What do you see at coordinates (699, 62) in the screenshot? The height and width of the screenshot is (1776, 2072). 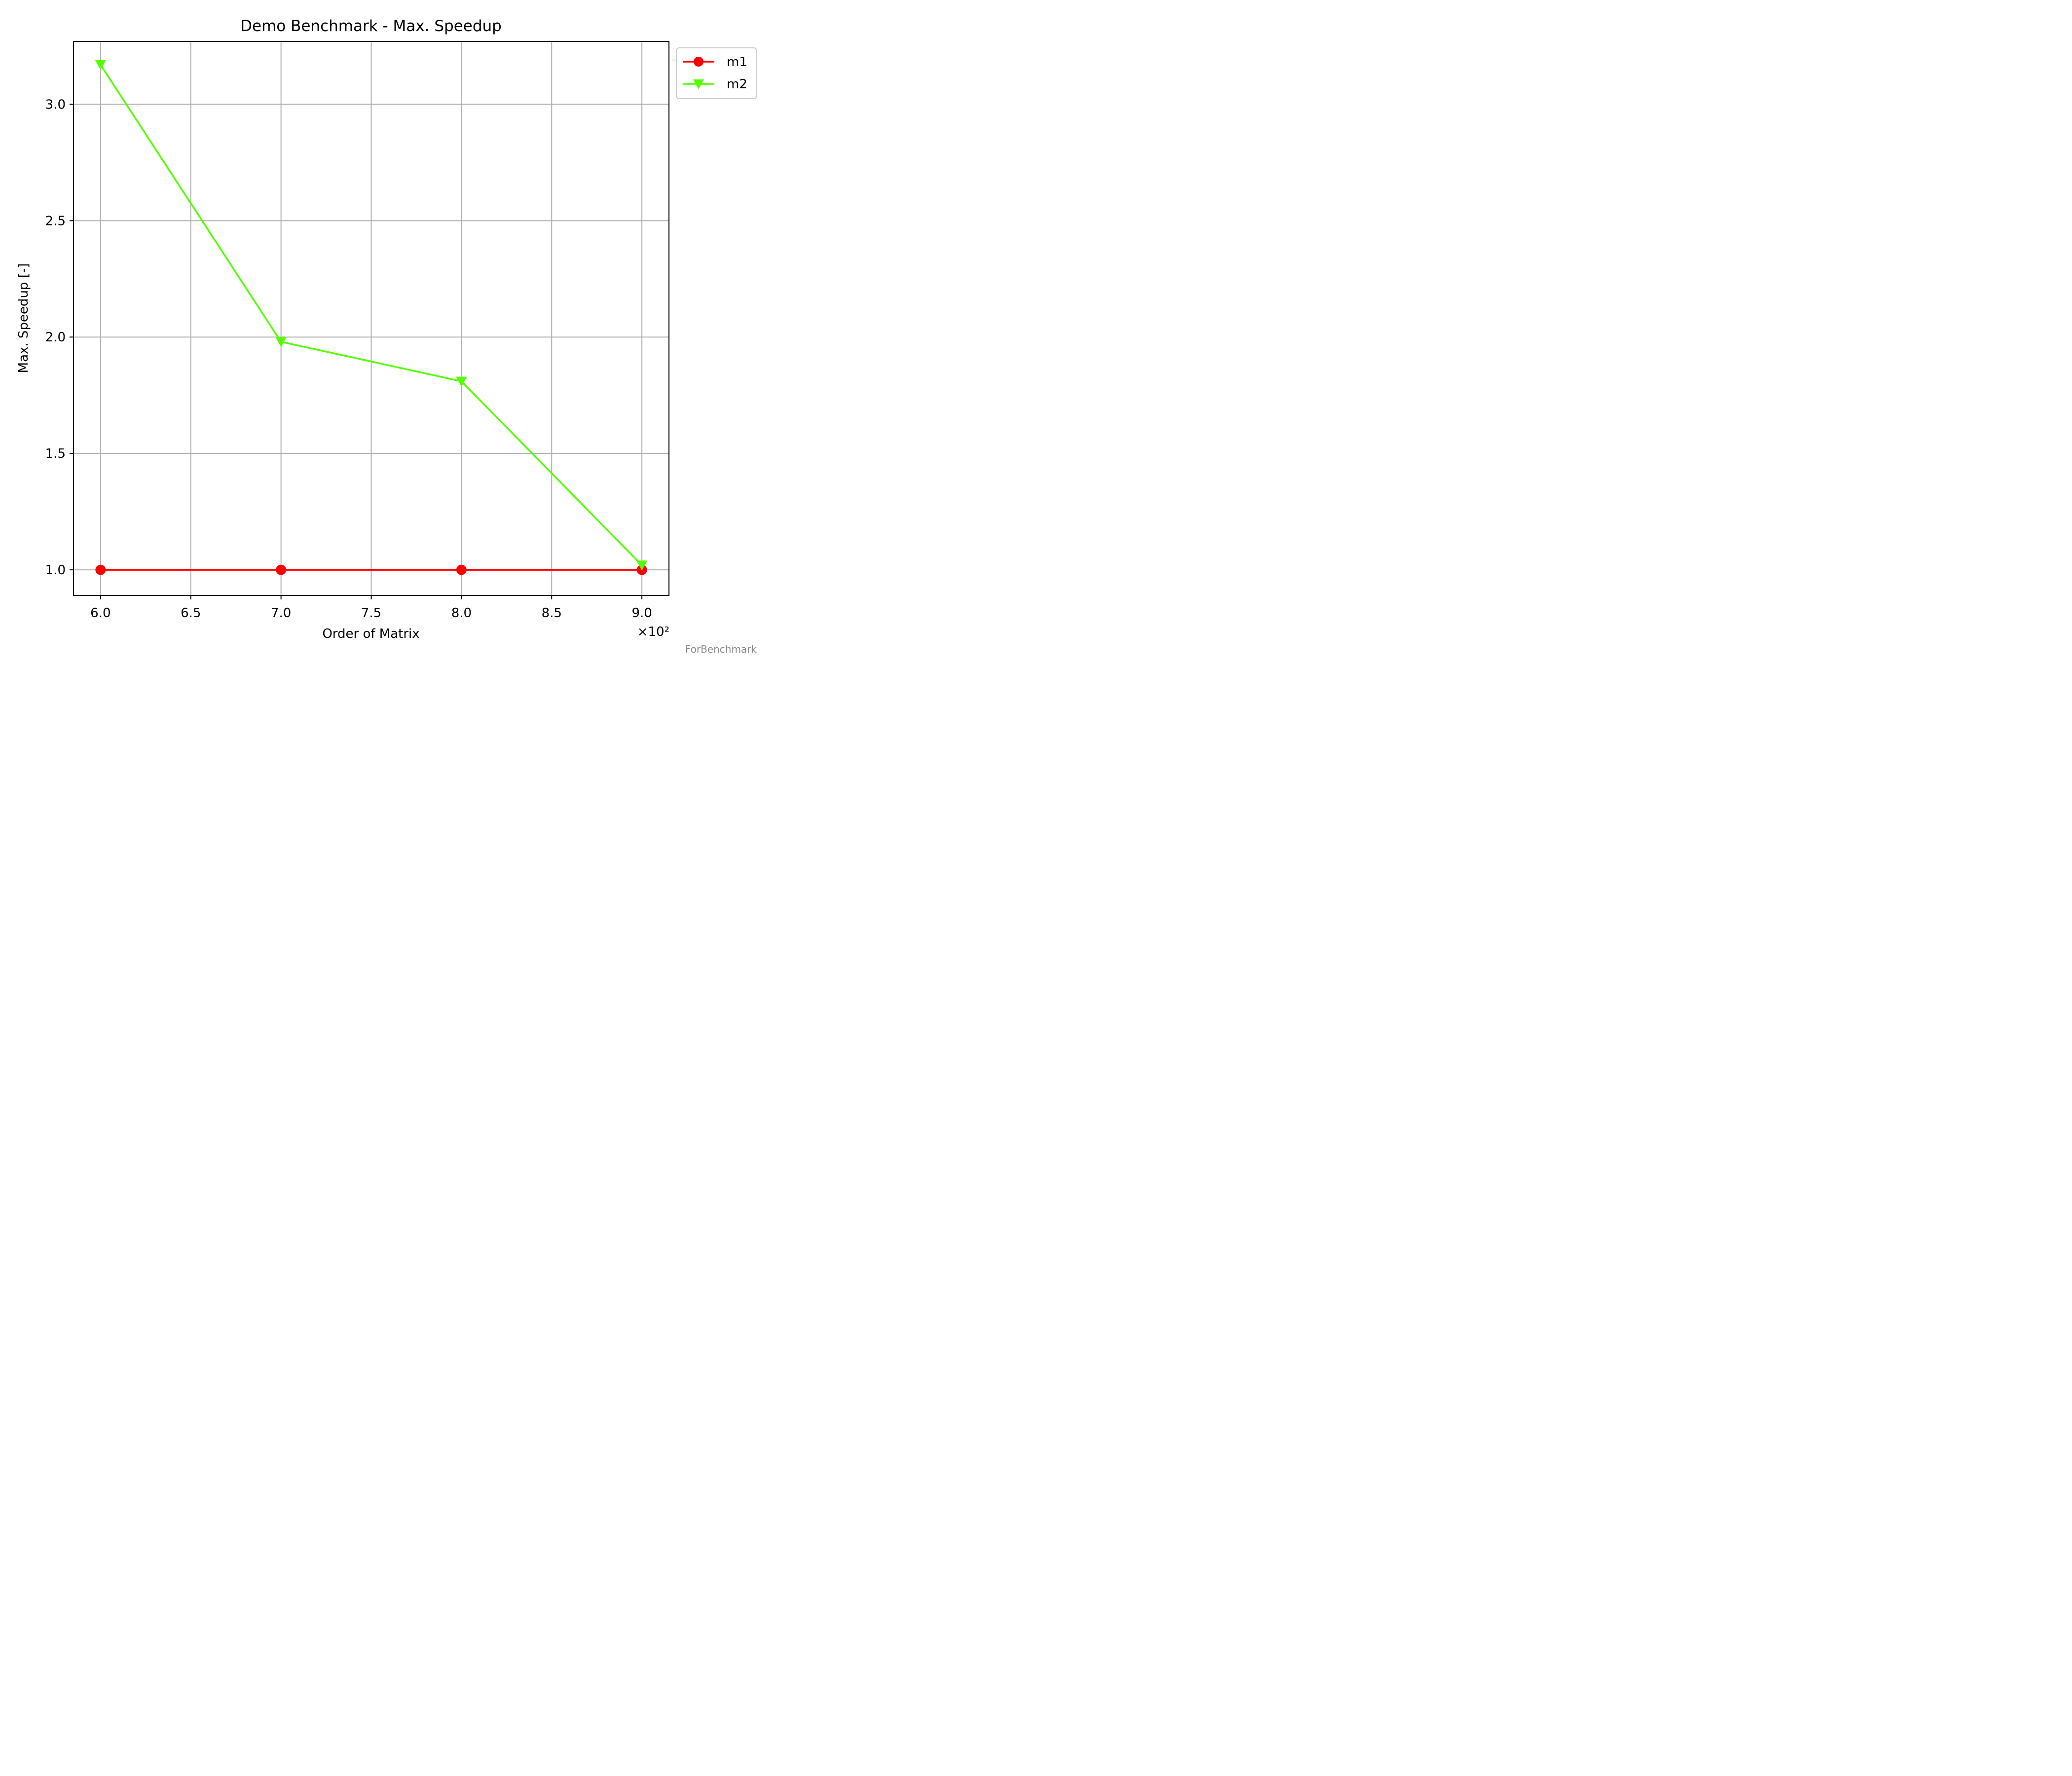 I see `legend-m1-marker` at bounding box center [699, 62].